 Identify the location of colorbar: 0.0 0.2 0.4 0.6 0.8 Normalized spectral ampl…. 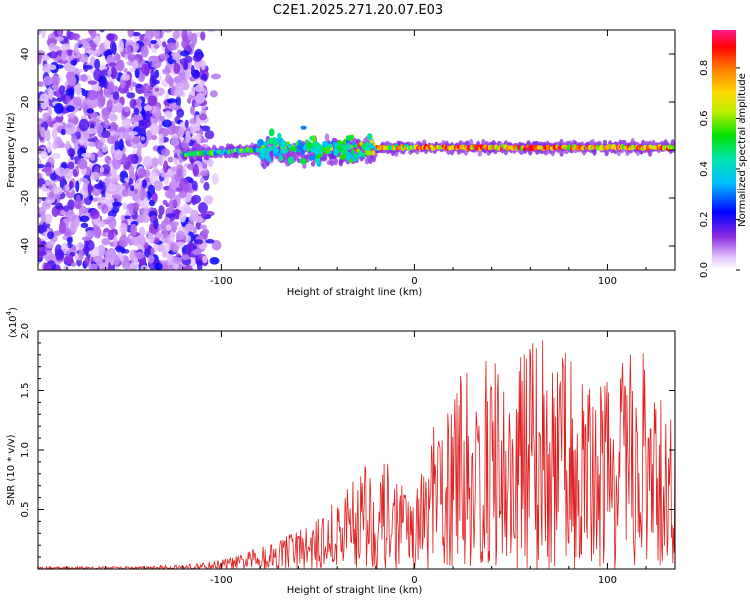
(723, 154).